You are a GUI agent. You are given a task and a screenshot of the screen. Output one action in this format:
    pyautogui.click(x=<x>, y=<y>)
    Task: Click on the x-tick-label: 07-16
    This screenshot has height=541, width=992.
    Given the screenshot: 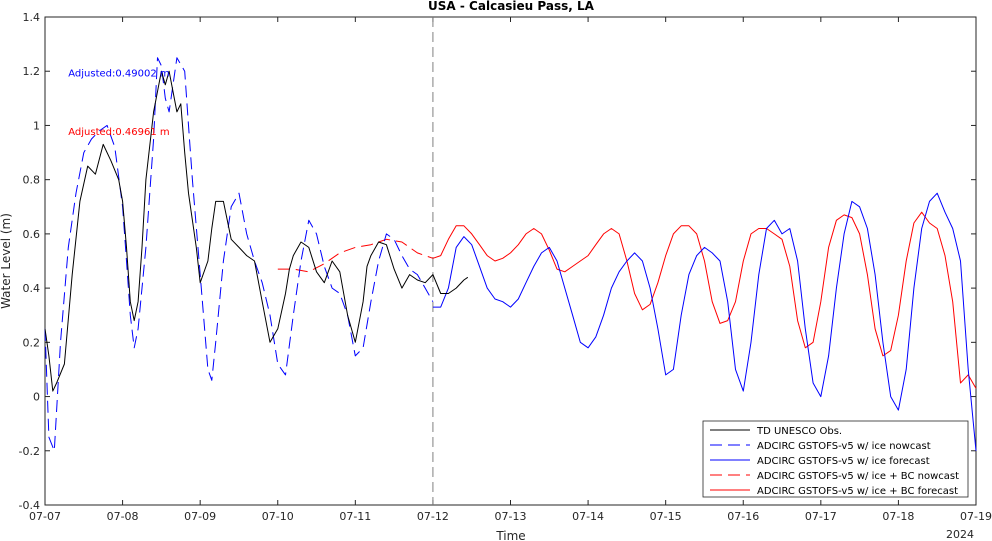 What is the action you would take?
    pyautogui.click(x=743, y=516)
    